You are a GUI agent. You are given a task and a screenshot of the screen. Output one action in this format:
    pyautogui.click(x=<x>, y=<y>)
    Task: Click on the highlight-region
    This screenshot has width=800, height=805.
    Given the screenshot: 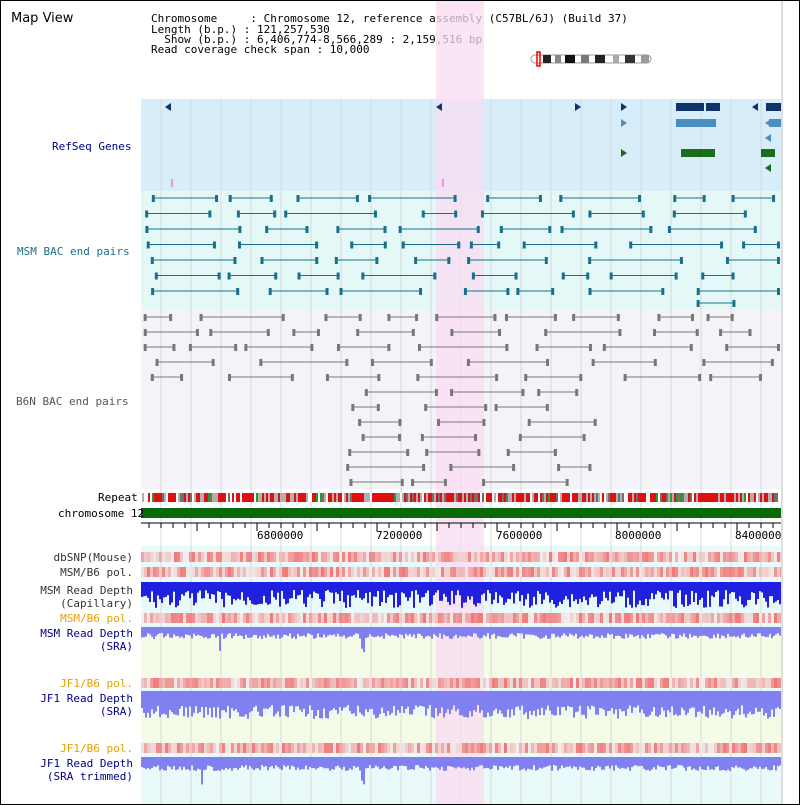 What is the action you would take?
    pyautogui.click(x=460, y=403)
    